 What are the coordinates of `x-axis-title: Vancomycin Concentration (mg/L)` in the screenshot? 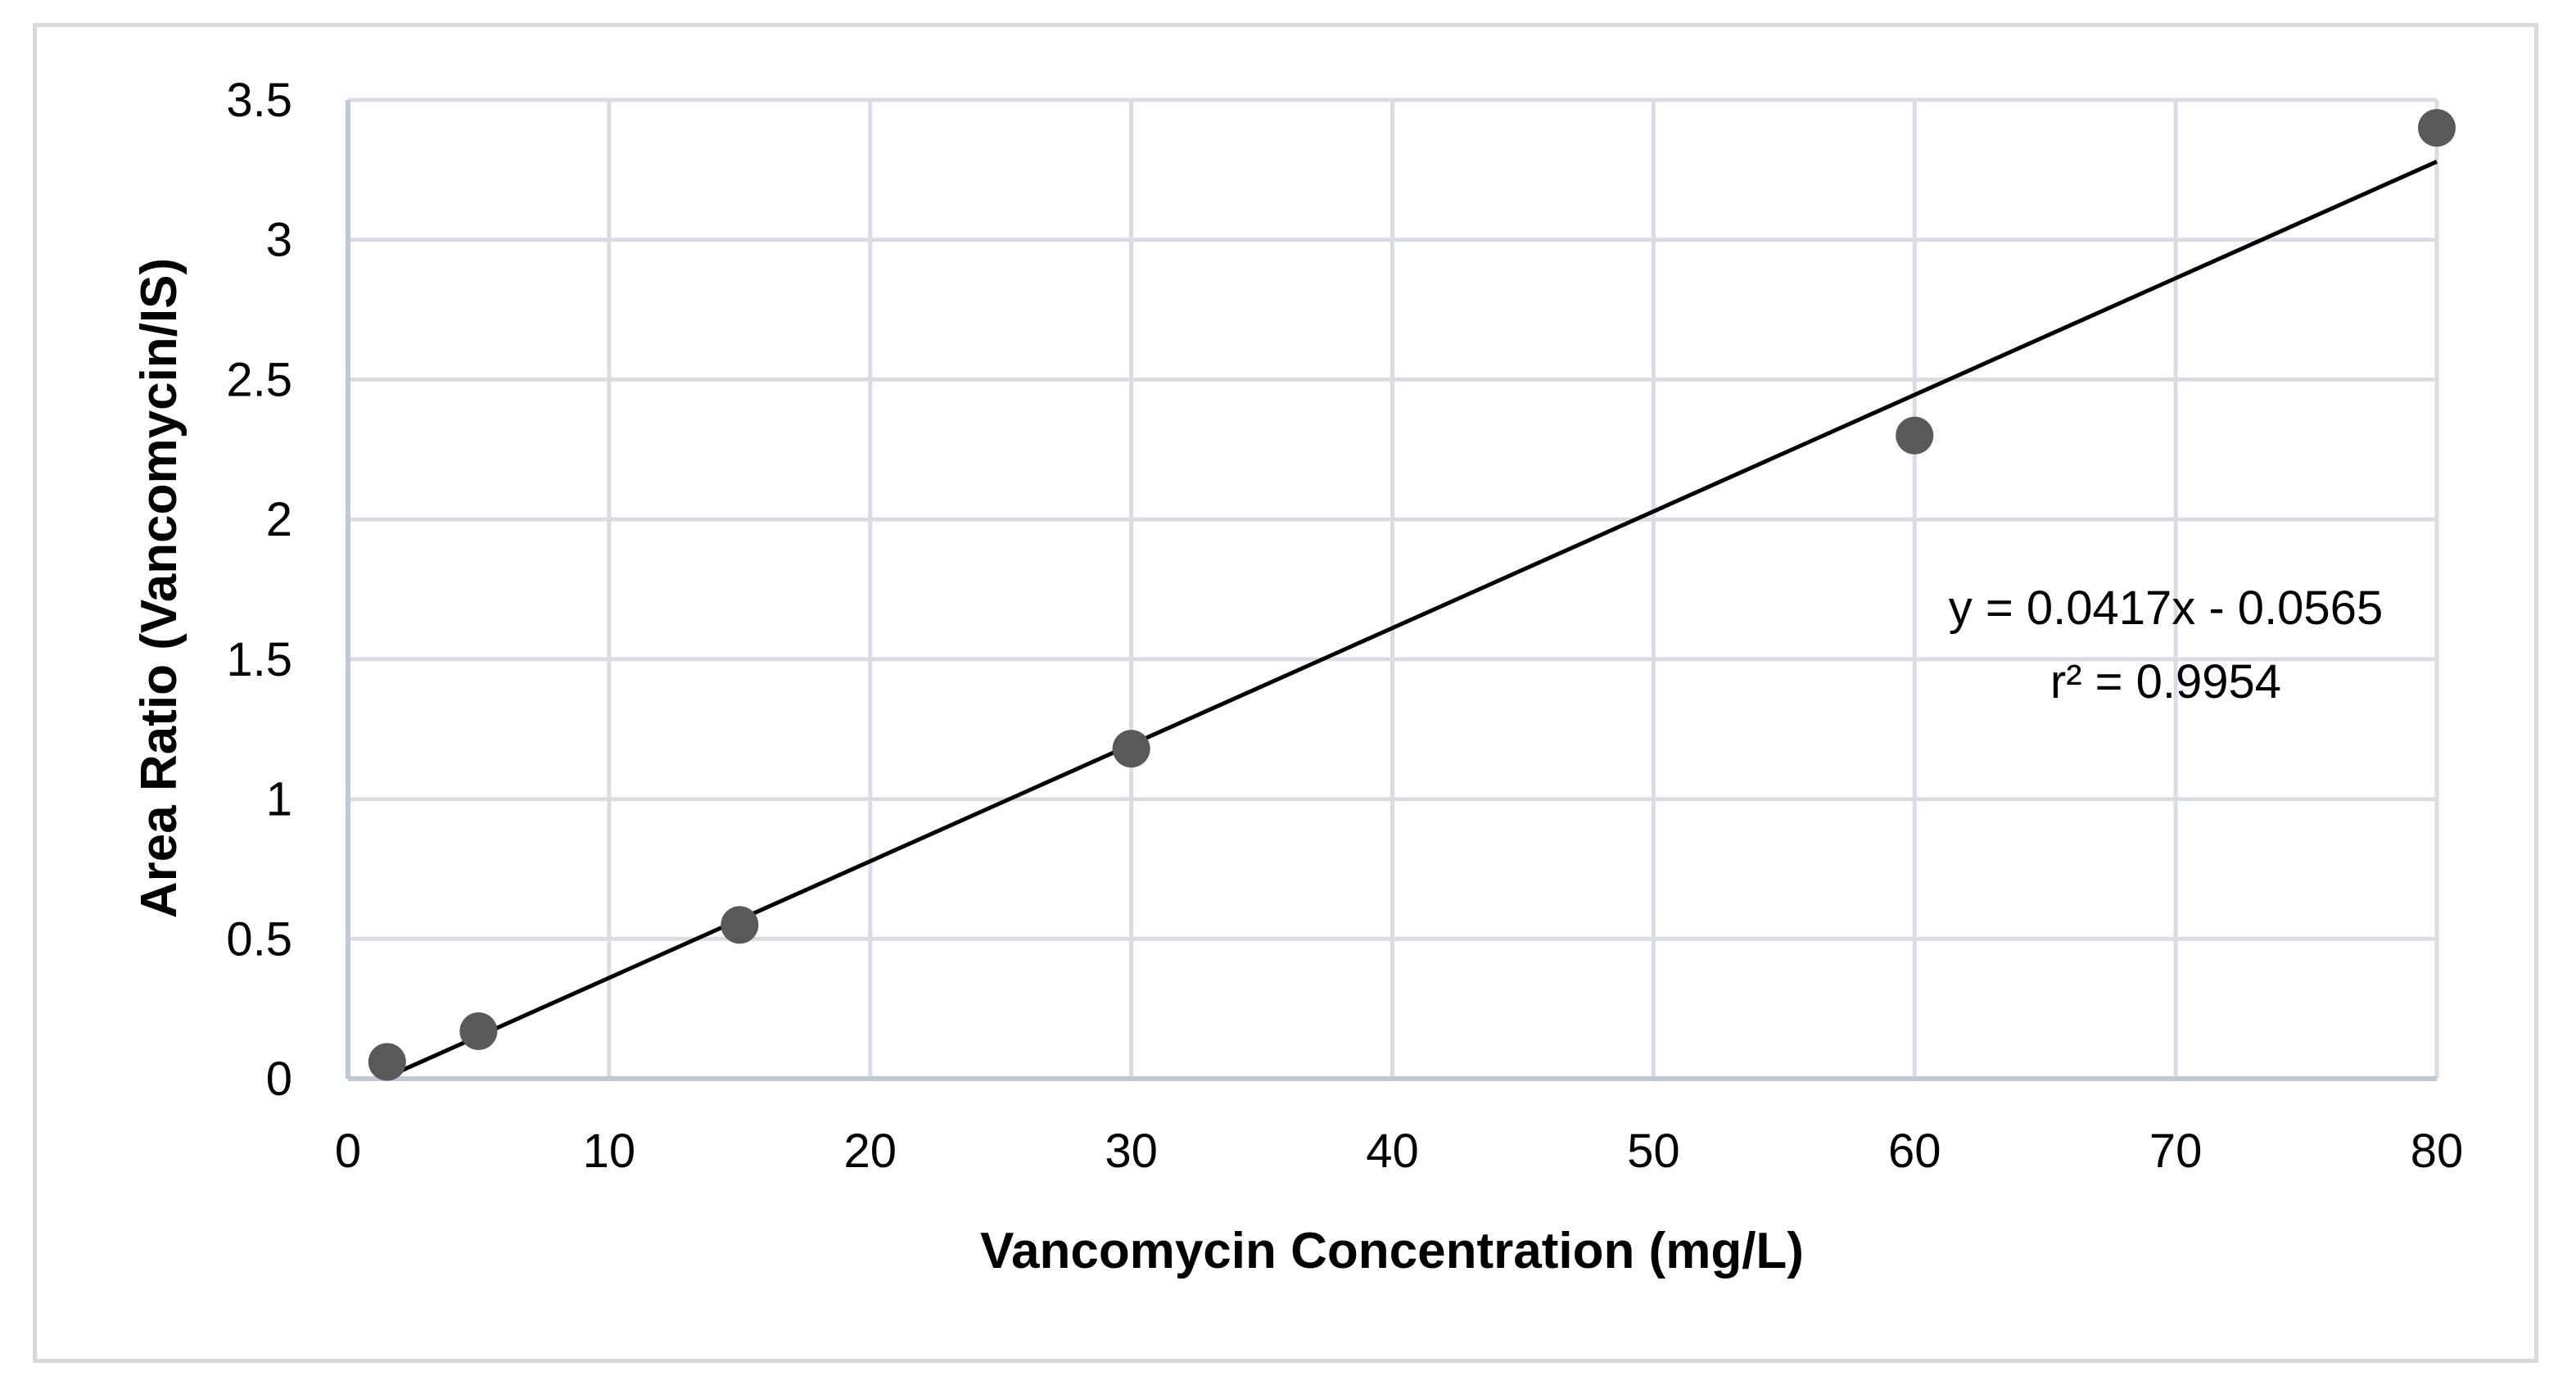 It's located at (1392, 1251).